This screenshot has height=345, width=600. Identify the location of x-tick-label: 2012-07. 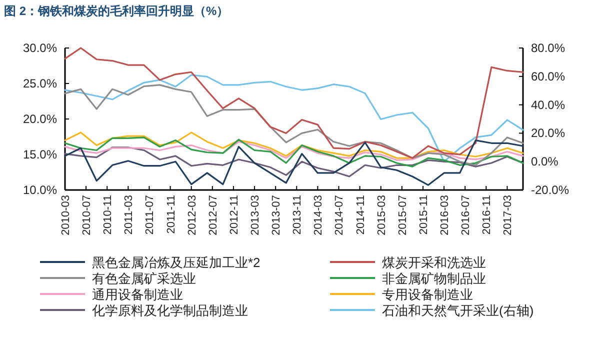
(213, 215).